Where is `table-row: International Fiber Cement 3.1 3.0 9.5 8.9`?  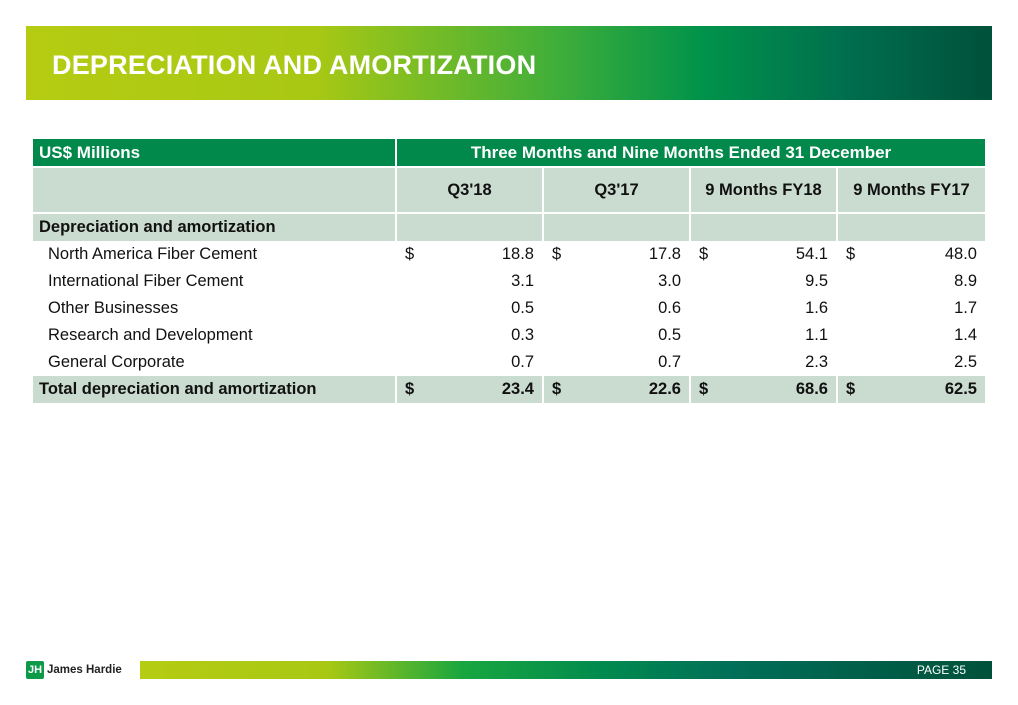 table-row: International Fiber Cement 3.1 3.0 9.5 8.9 is located at coordinates (509, 281).